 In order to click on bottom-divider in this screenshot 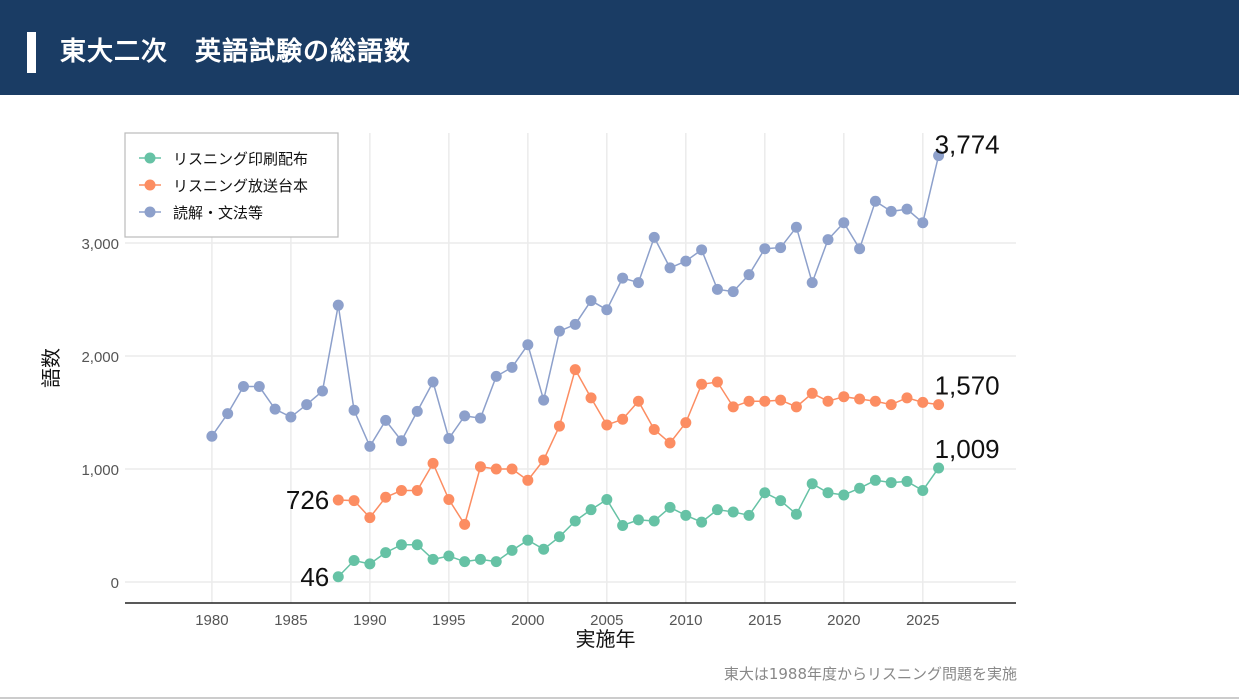, I will do `click(619, 698)`.